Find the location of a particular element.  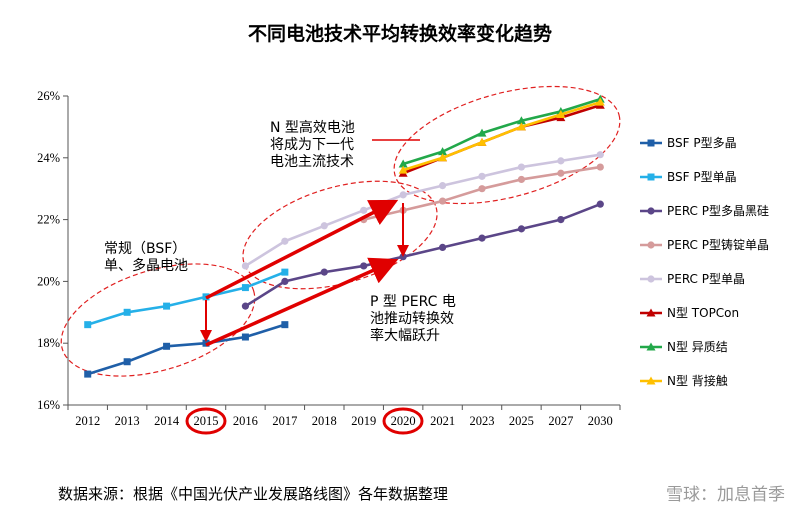

legend-label: N型 背接触 is located at coordinates (697, 380).